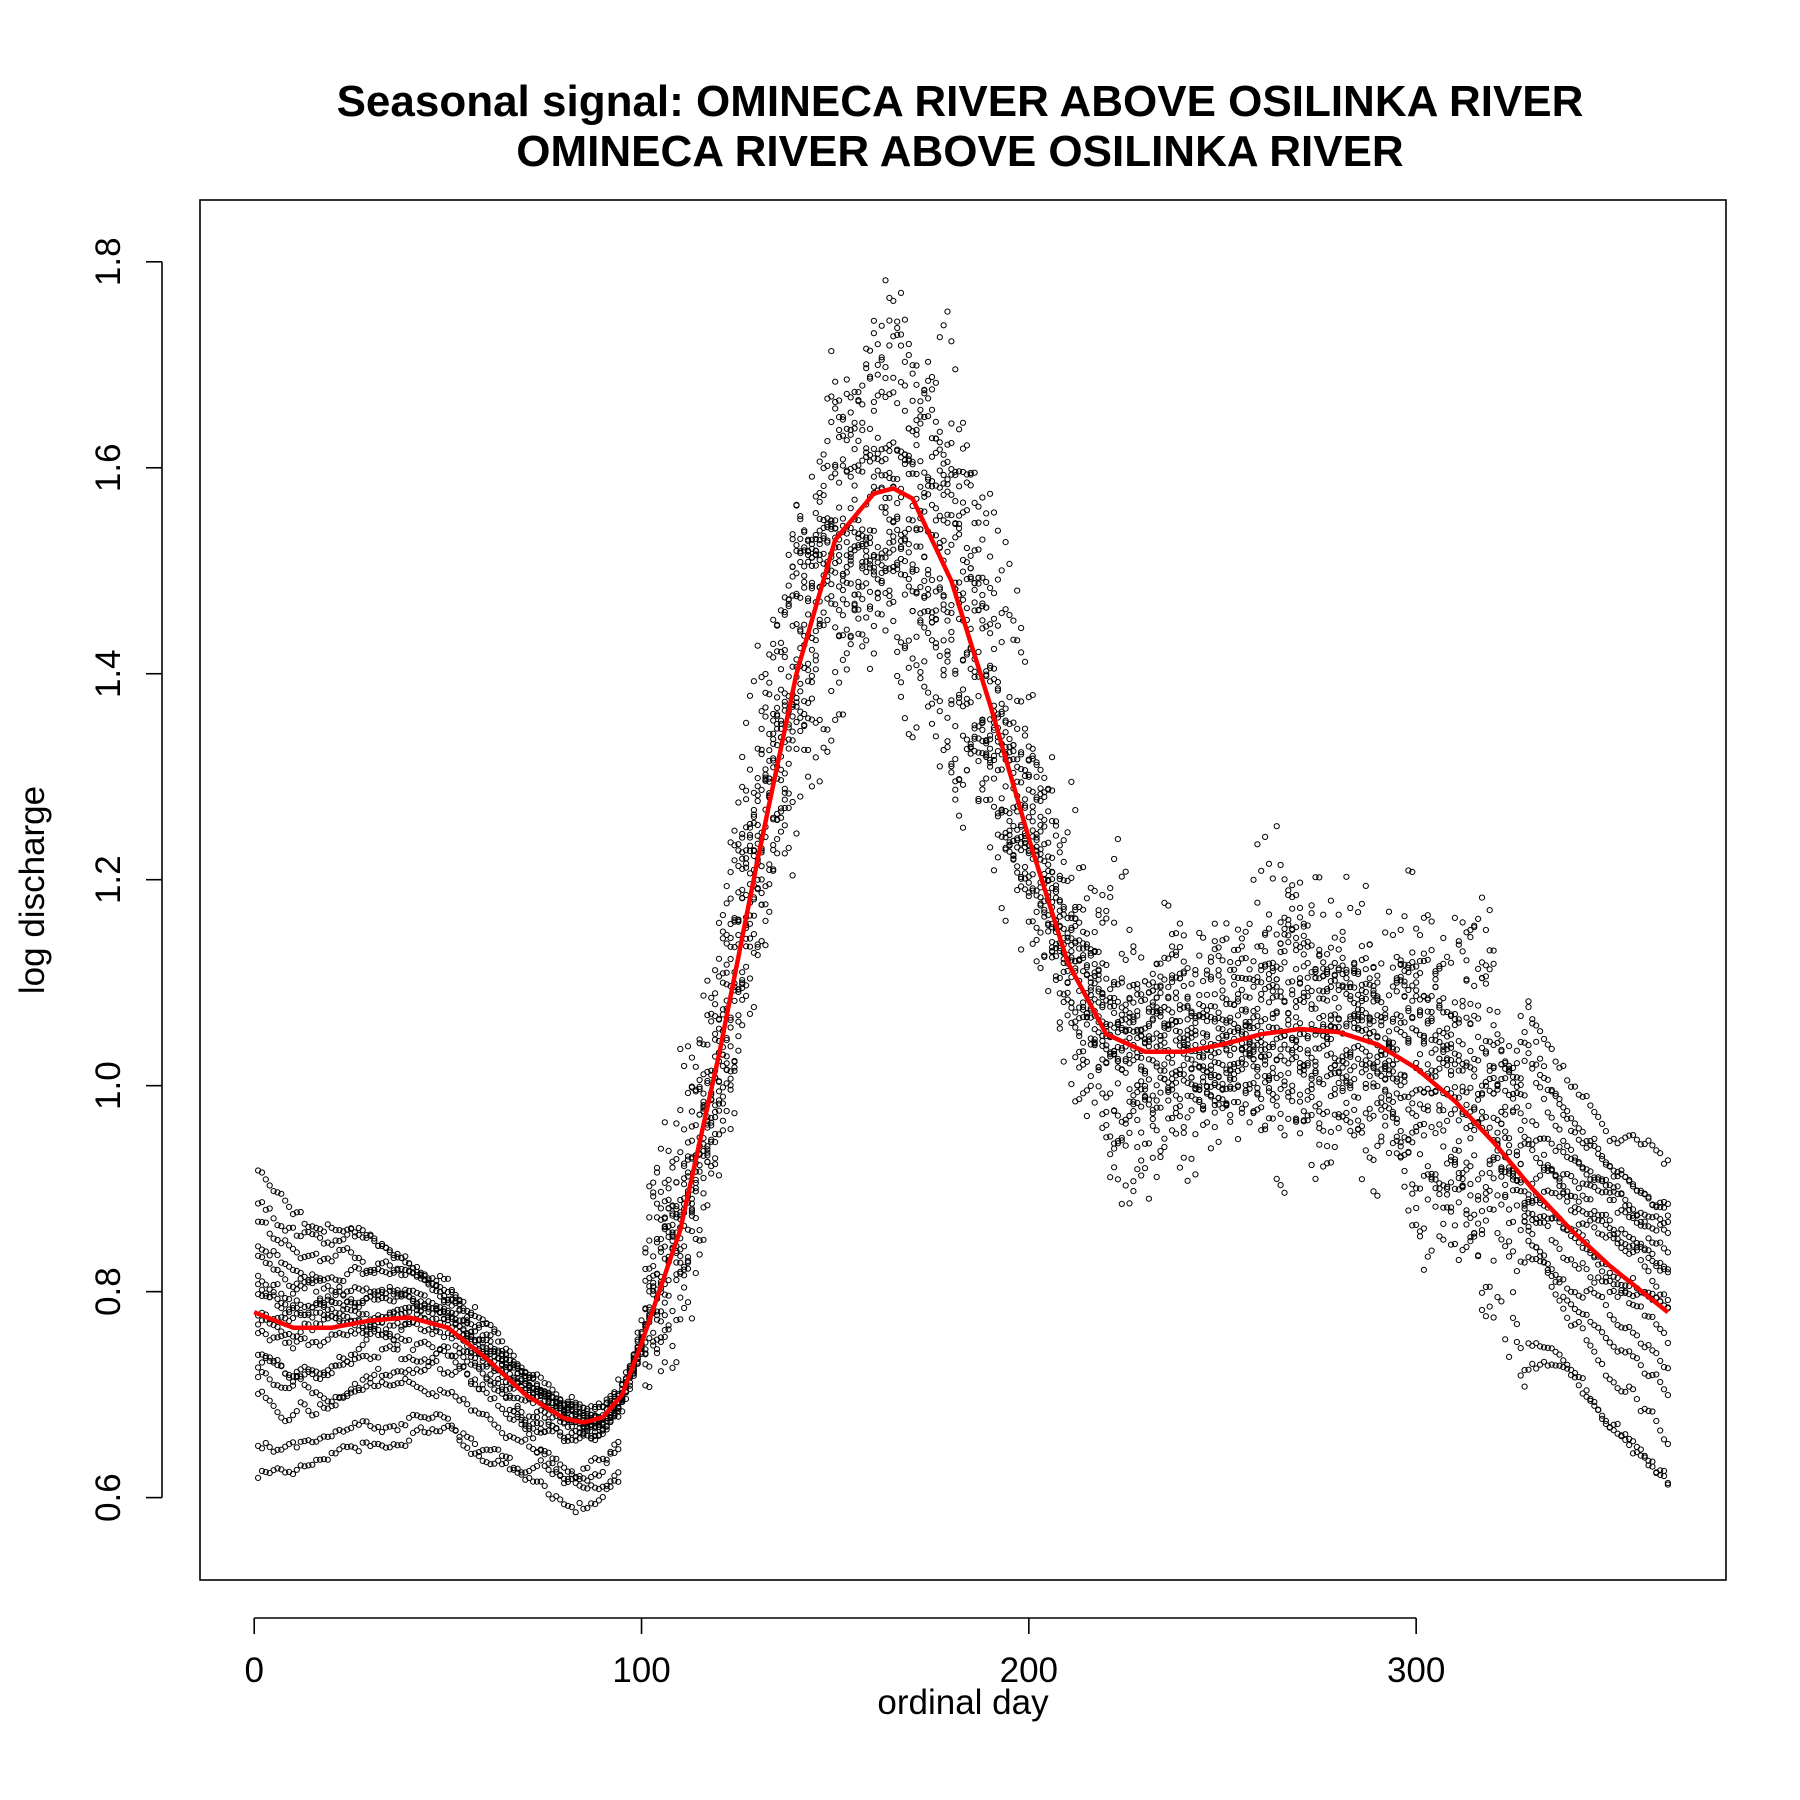 The width and height of the screenshot is (1800, 1800). Describe the element at coordinates (108, 1085) in the screenshot. I see `y-tick-label: 1.0` at that location.